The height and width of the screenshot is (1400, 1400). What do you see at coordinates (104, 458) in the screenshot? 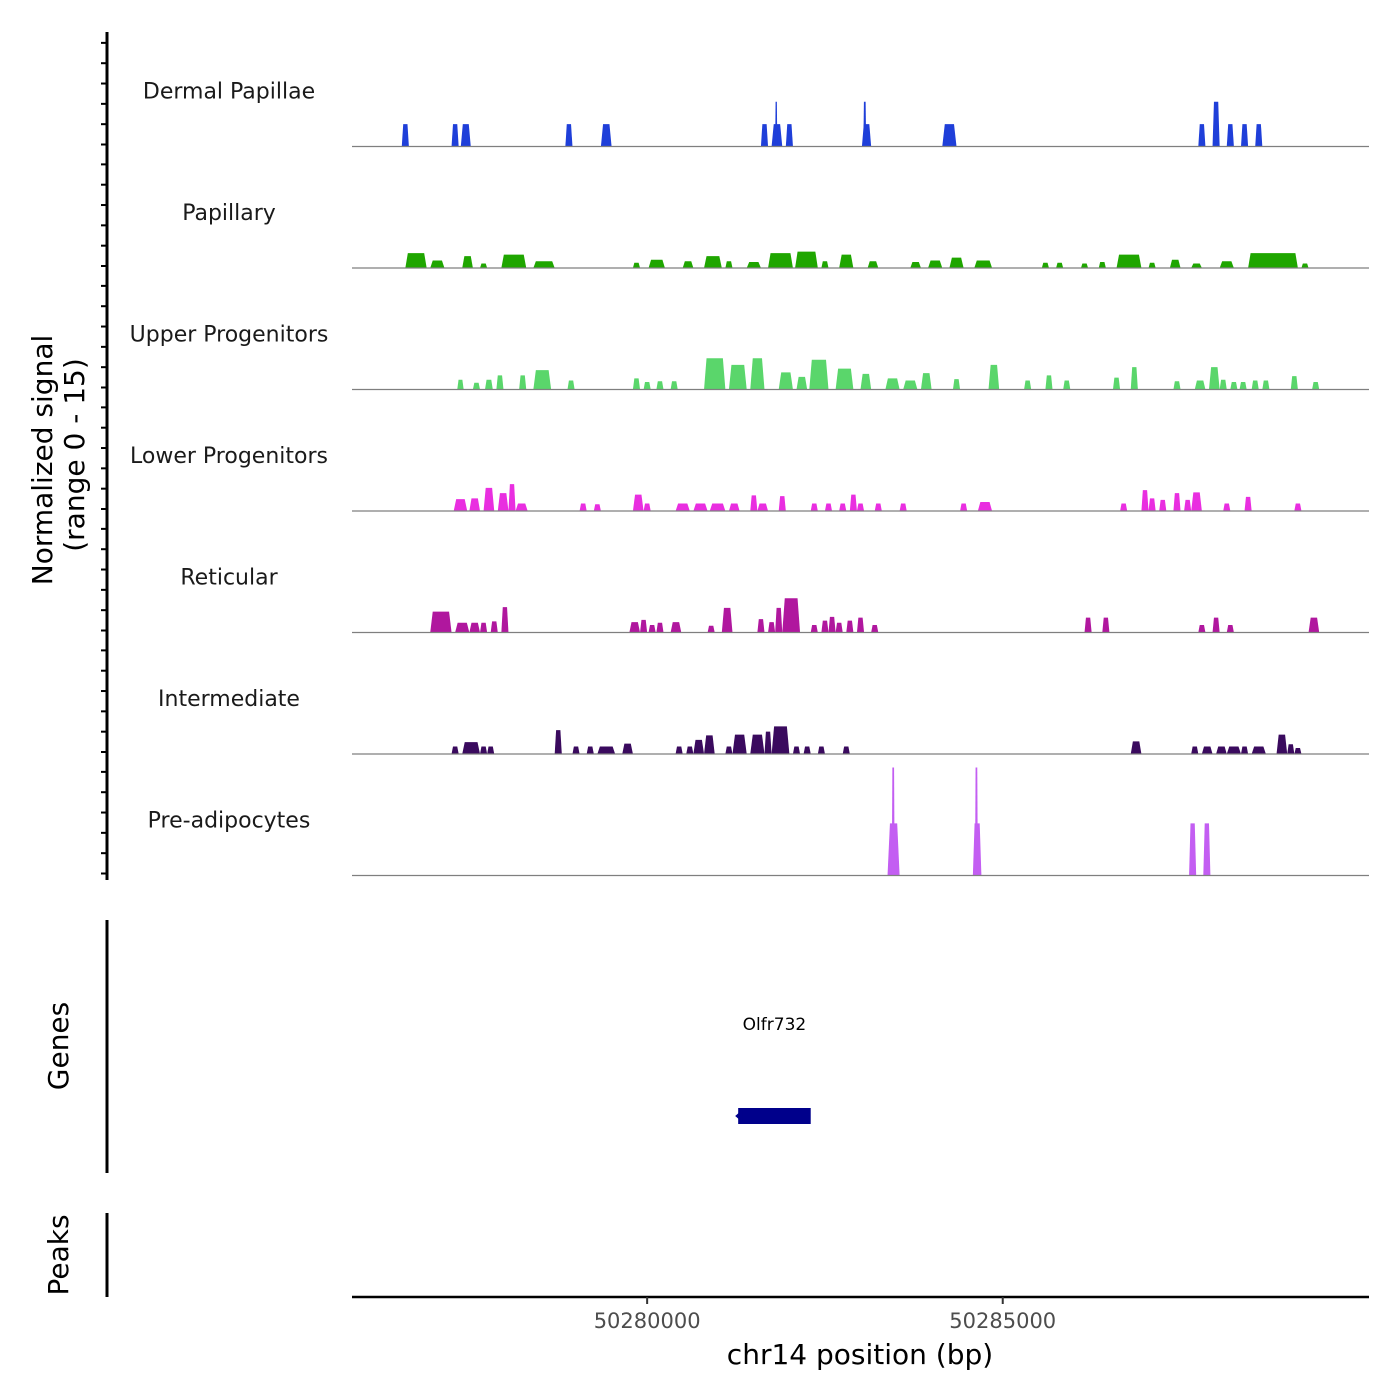
I see `signal-y-axis-ticks` at bounding box center [104, 458].